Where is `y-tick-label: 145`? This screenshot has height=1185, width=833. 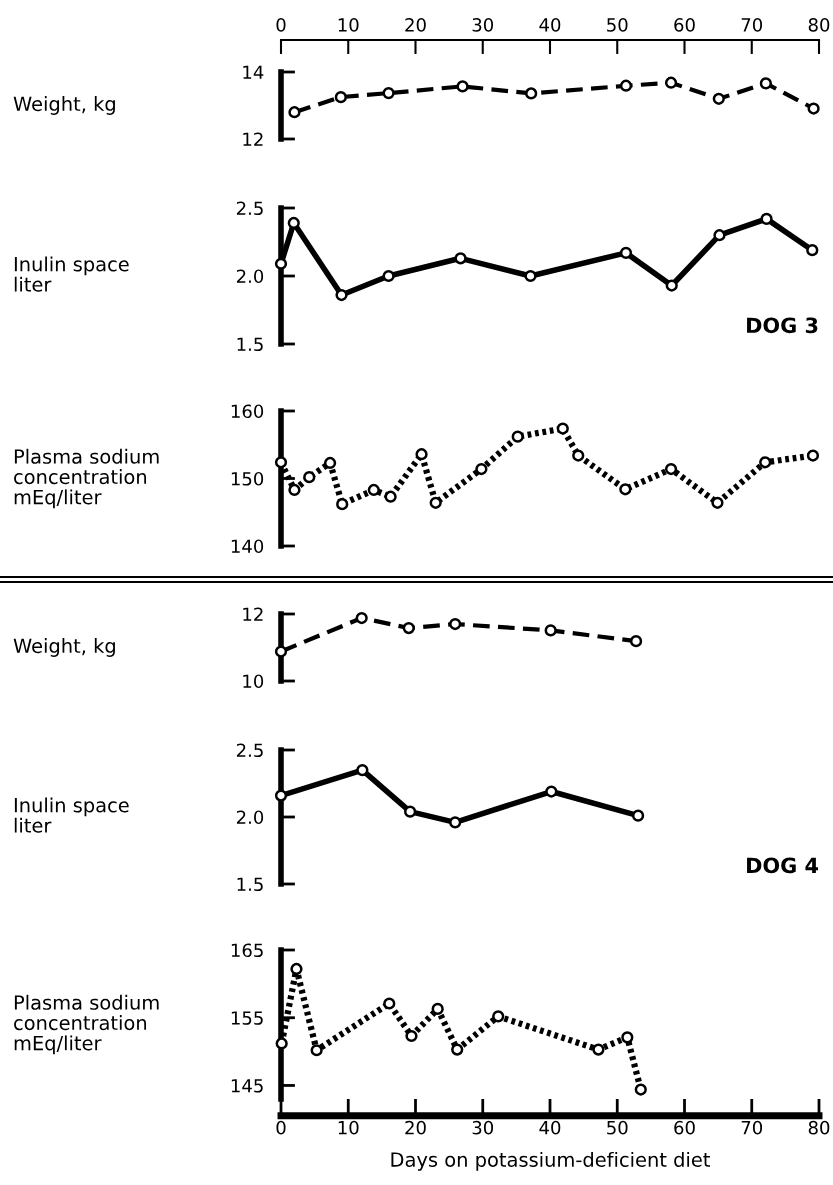
y-tick-label: 145 is located at coordinates (247, 1086).